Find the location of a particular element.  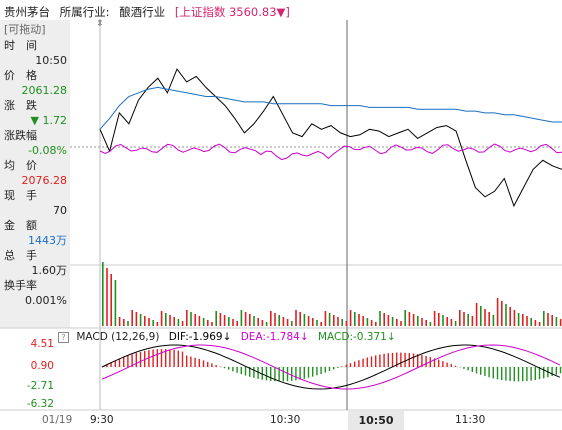

macd-y-label-2: 0.90 is located at coordinates (42, 366).